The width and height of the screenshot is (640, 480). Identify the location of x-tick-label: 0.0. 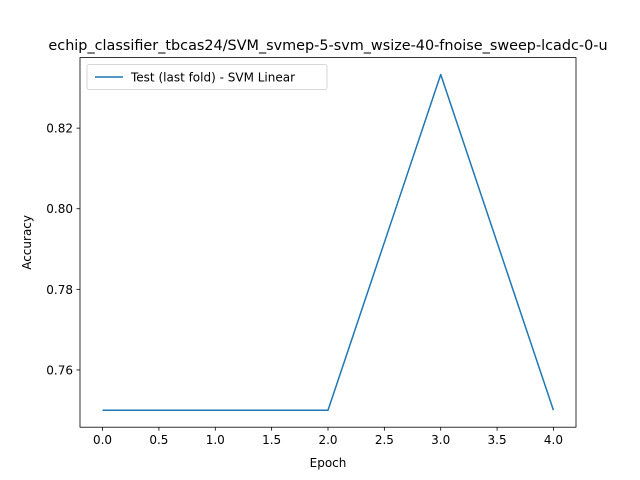
(102, 440).